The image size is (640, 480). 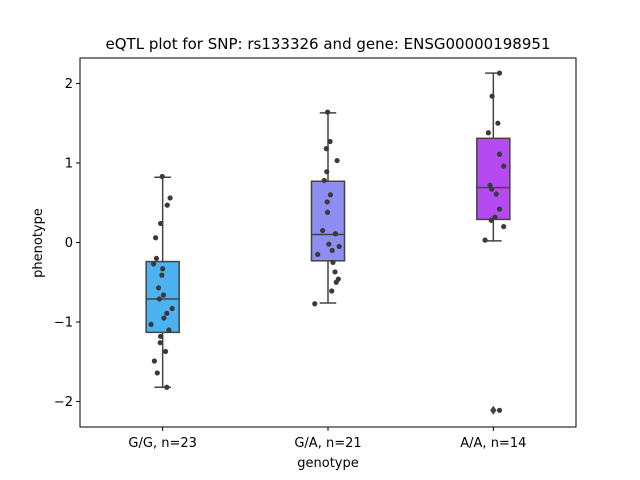 I want to click on y-tick-label: −2, so click(x=63, y=402).